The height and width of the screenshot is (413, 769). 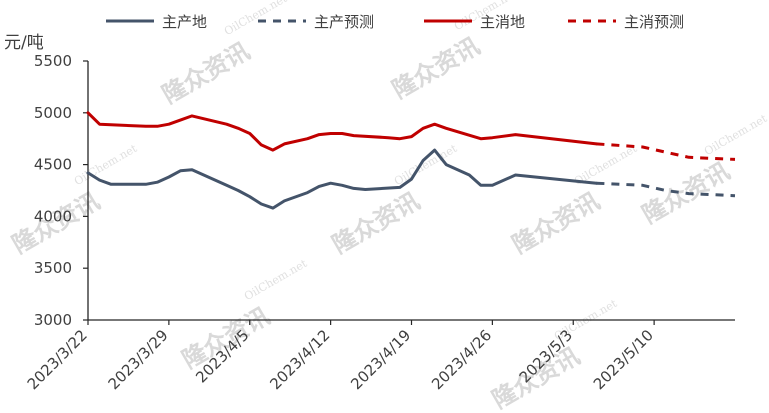 What do you see at coordinates (461, 359) in the screenshot?
I see `x-tick-label: 2023/4/26` at bounding box center [461, 359].